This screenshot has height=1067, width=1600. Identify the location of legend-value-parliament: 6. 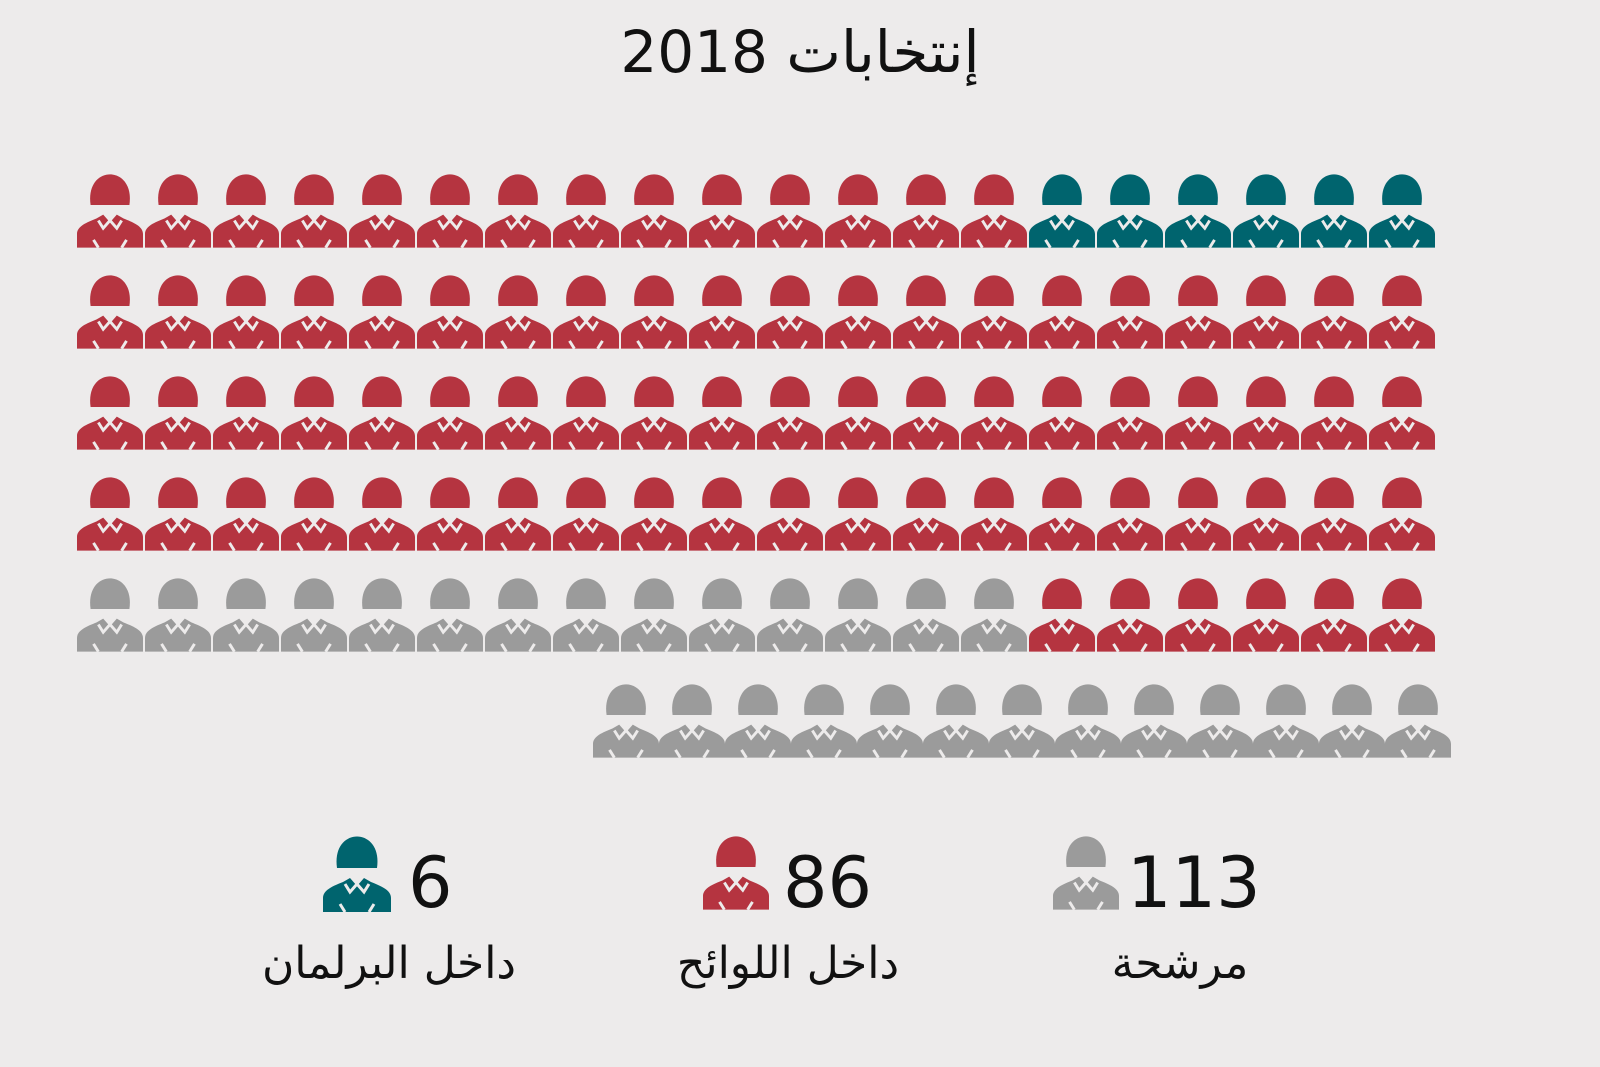
(430, 883).